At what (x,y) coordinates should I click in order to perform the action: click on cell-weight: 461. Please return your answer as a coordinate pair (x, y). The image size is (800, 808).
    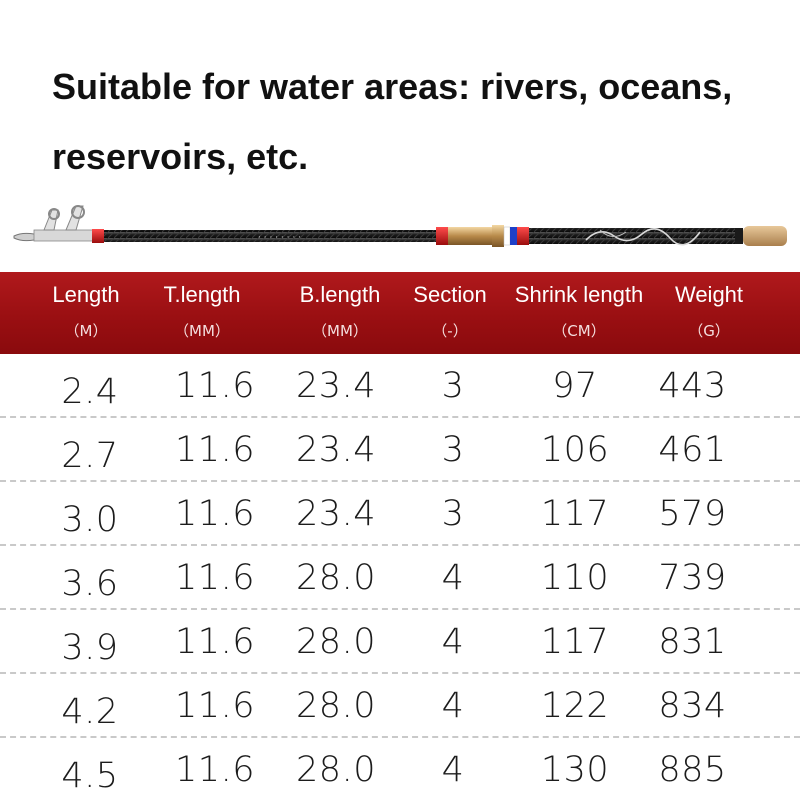
    Looking at the image, I should click on (692, 450).